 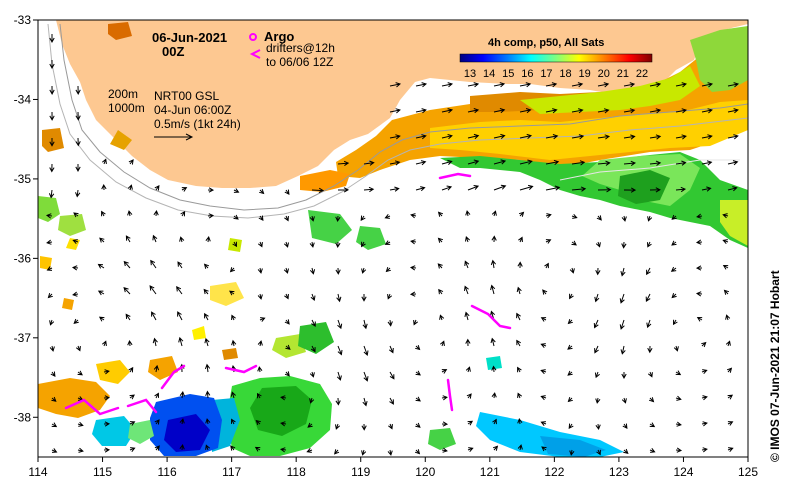 What do you see at coordinates (619, 472) in the screenshot?
I see `x-tick-label: 123` at bounding box center [619, 472].